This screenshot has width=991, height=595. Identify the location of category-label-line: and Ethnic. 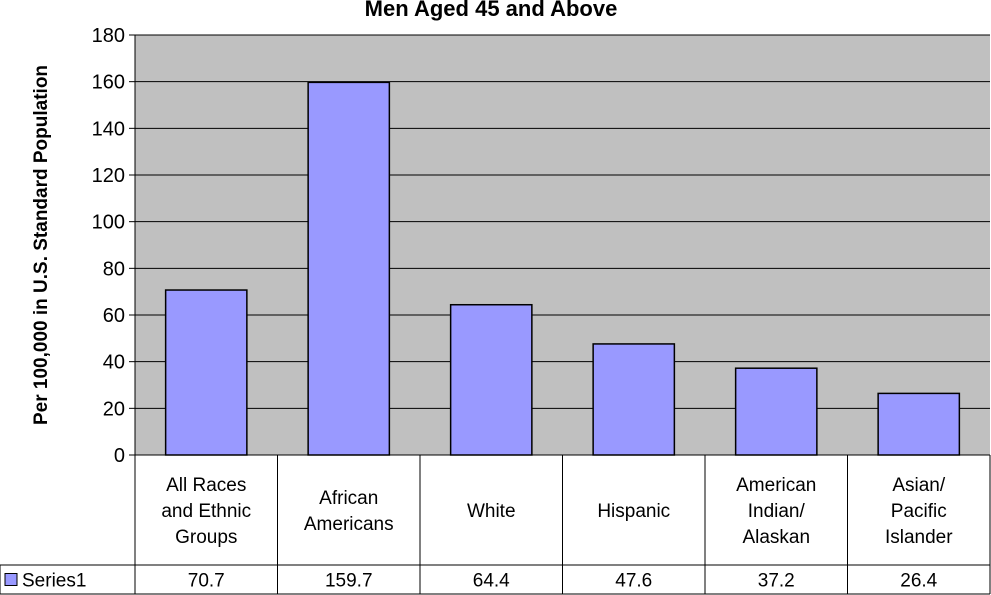
(206, 511).